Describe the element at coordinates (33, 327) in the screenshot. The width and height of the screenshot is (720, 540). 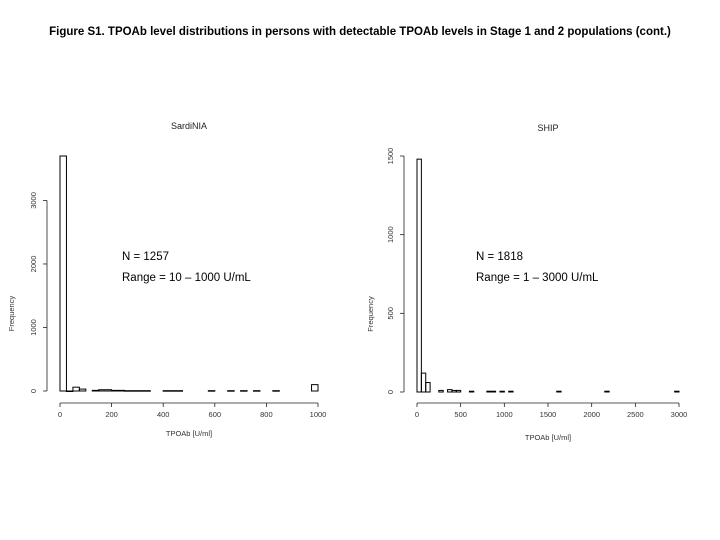
I see `sardinia-y-tick-label: 1000` at that location.